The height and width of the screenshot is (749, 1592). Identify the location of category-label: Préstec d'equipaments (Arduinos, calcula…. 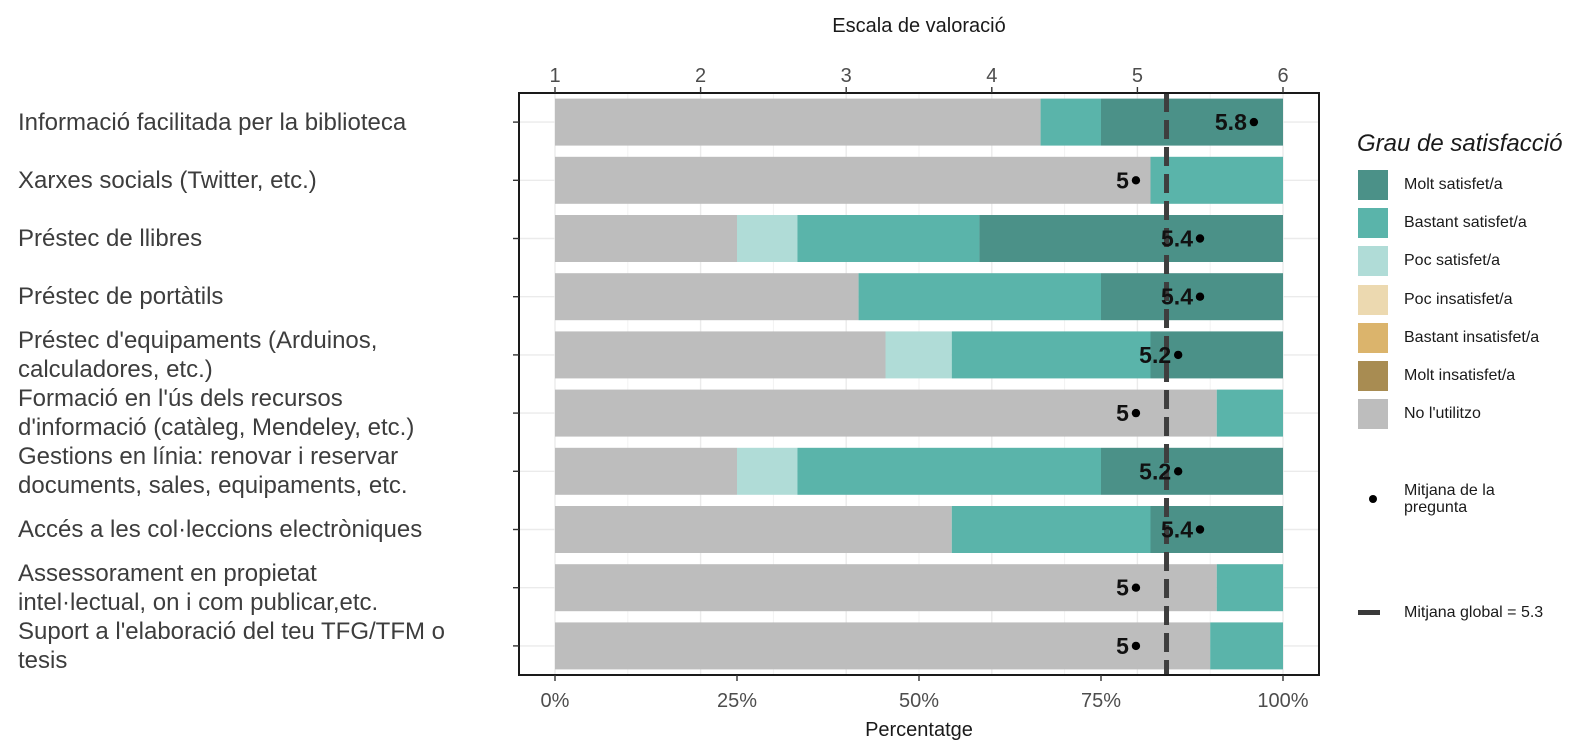
(198, 354).